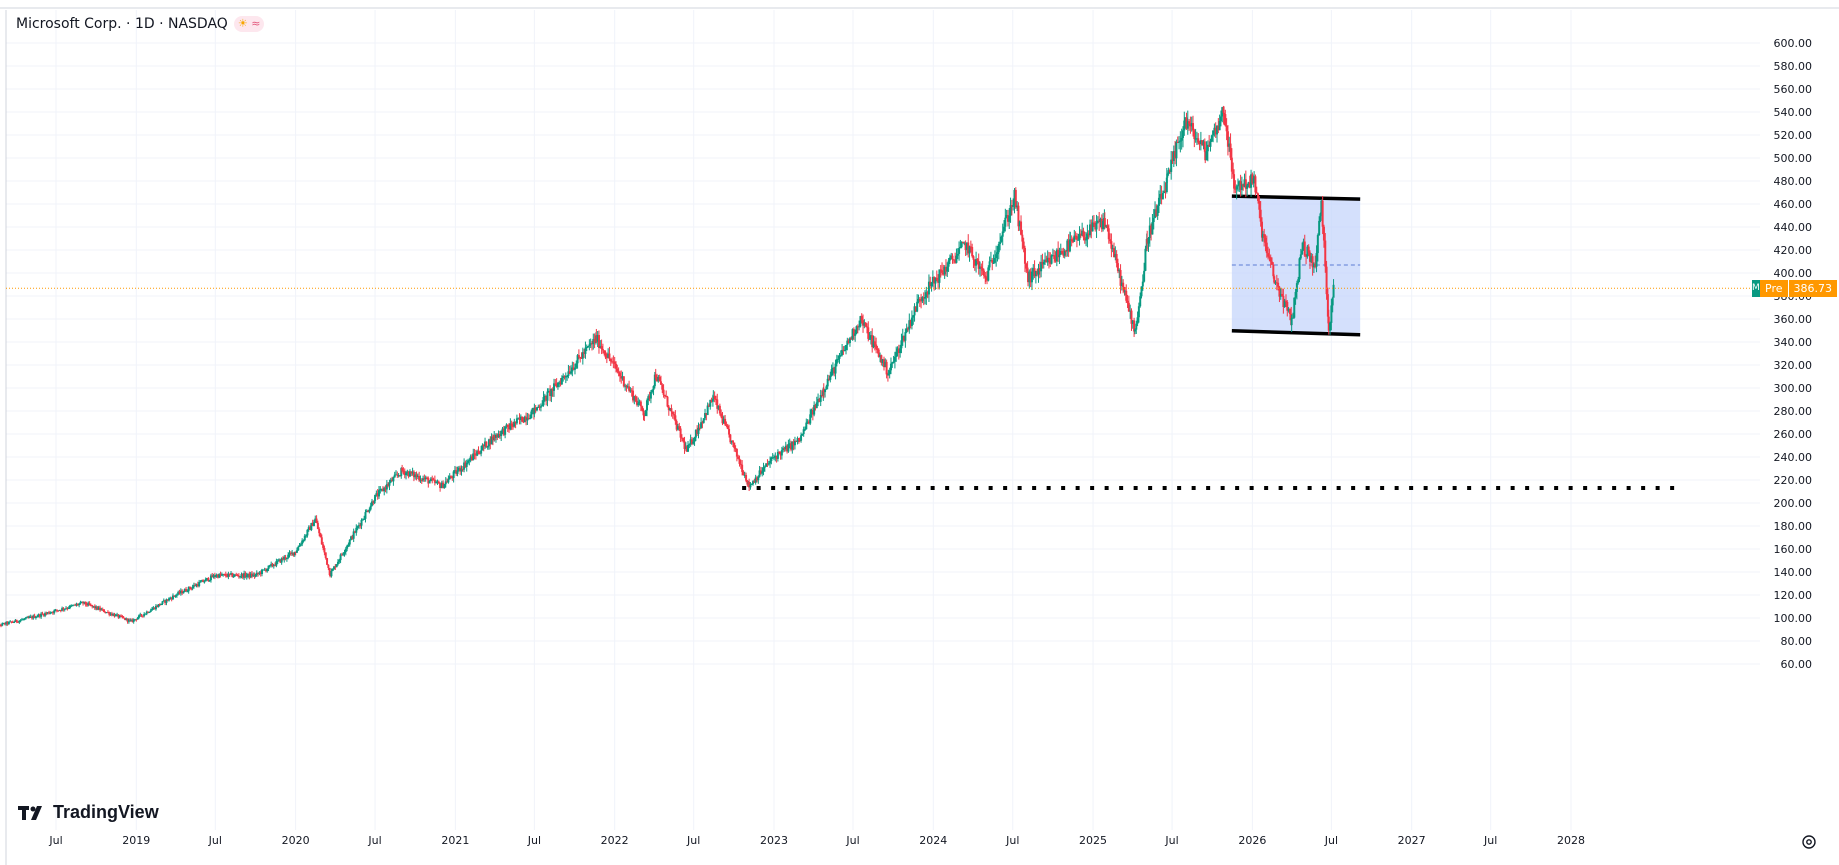 The image size is (1839, 865). What do you see at coordinates (1809, 842) in the screenshot?
I see `settings-gear-icon` at bounding box center [1809, 842].